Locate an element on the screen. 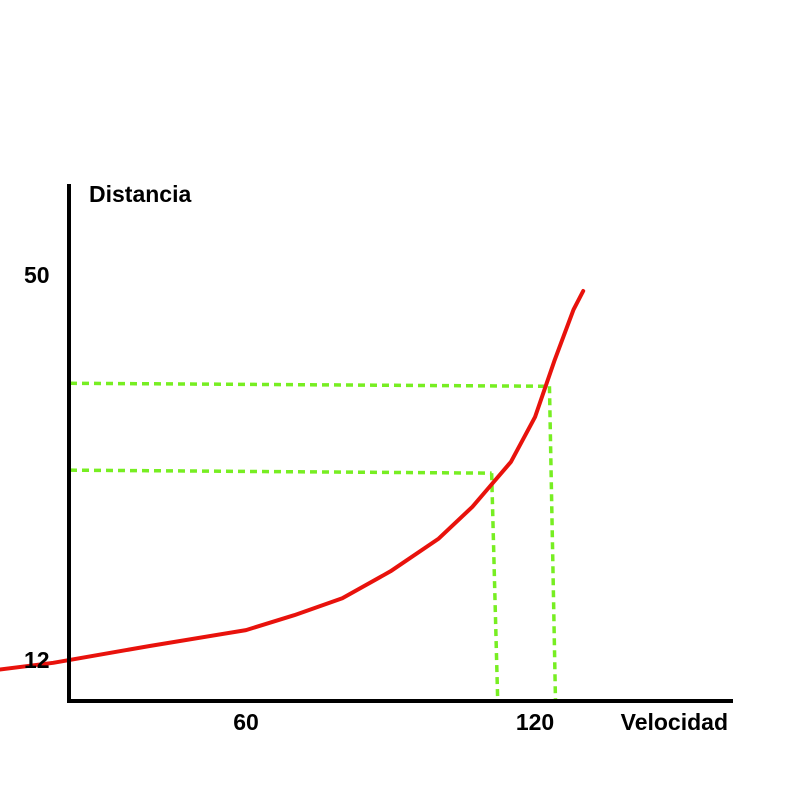  x-axis-title: Velocidad is located at coordinates (674, 722).